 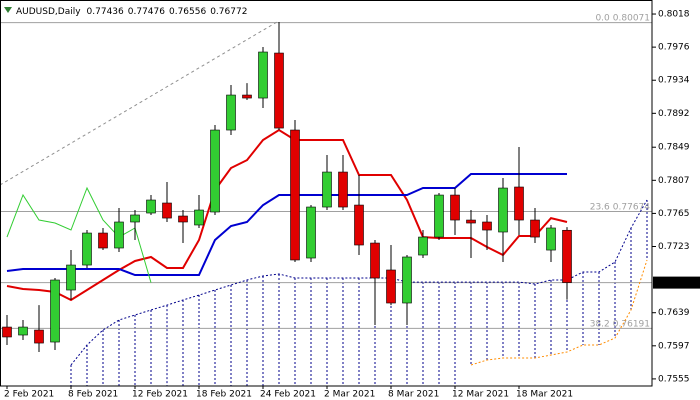 What do you see at coordinates (631, 18) in the screenshot?
I see `fib-level-value: 0.80071` at bounding box center [631, 18].